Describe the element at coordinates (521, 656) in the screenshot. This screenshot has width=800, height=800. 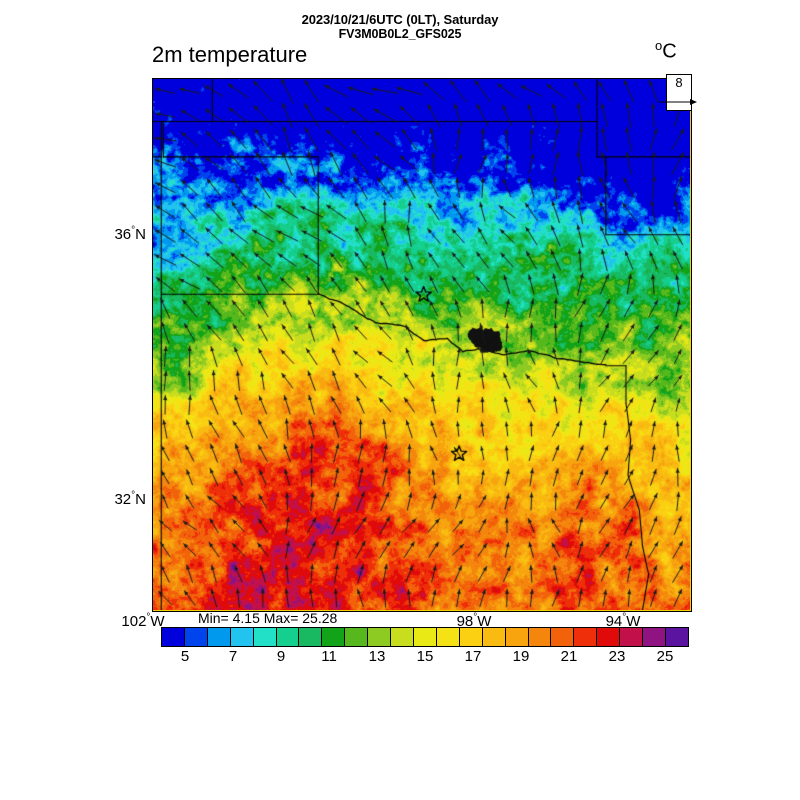
I see `colorbar-tick: 19` at that location.